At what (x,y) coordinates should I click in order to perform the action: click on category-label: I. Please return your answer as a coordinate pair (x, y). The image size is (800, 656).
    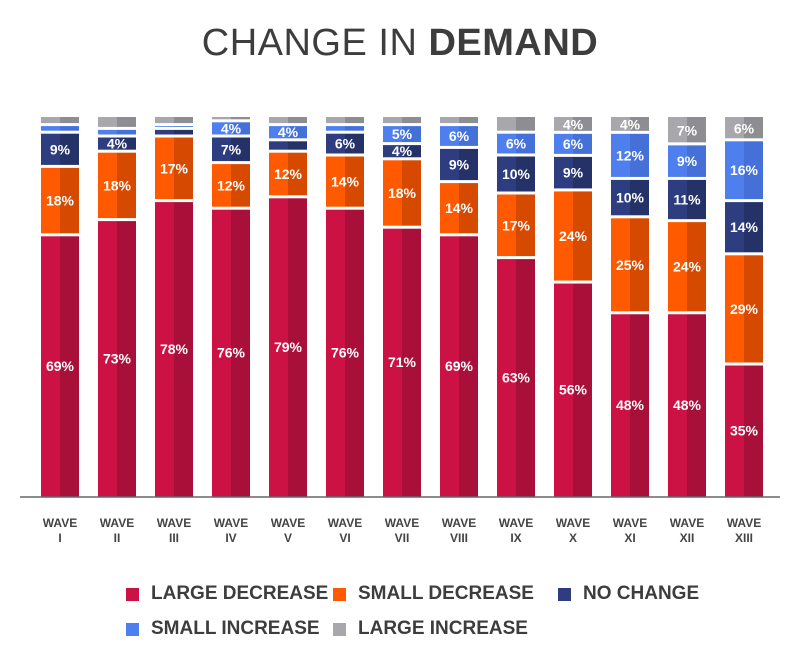
    Looking at the image, I should click on (59, 538).